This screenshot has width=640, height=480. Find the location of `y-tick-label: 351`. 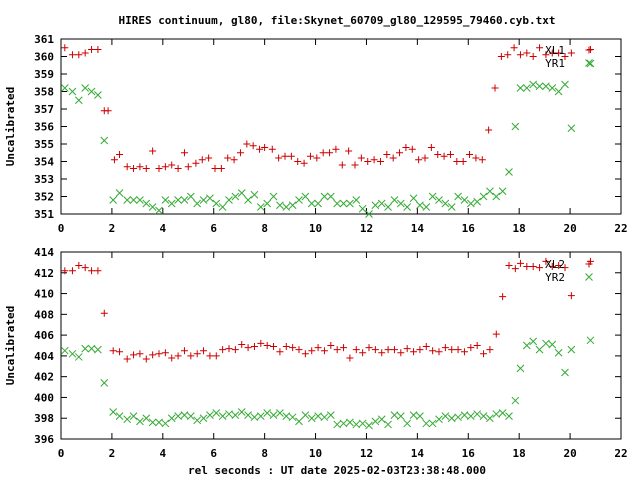

y-tick-label: 351 is located at coordinates (44, 214).